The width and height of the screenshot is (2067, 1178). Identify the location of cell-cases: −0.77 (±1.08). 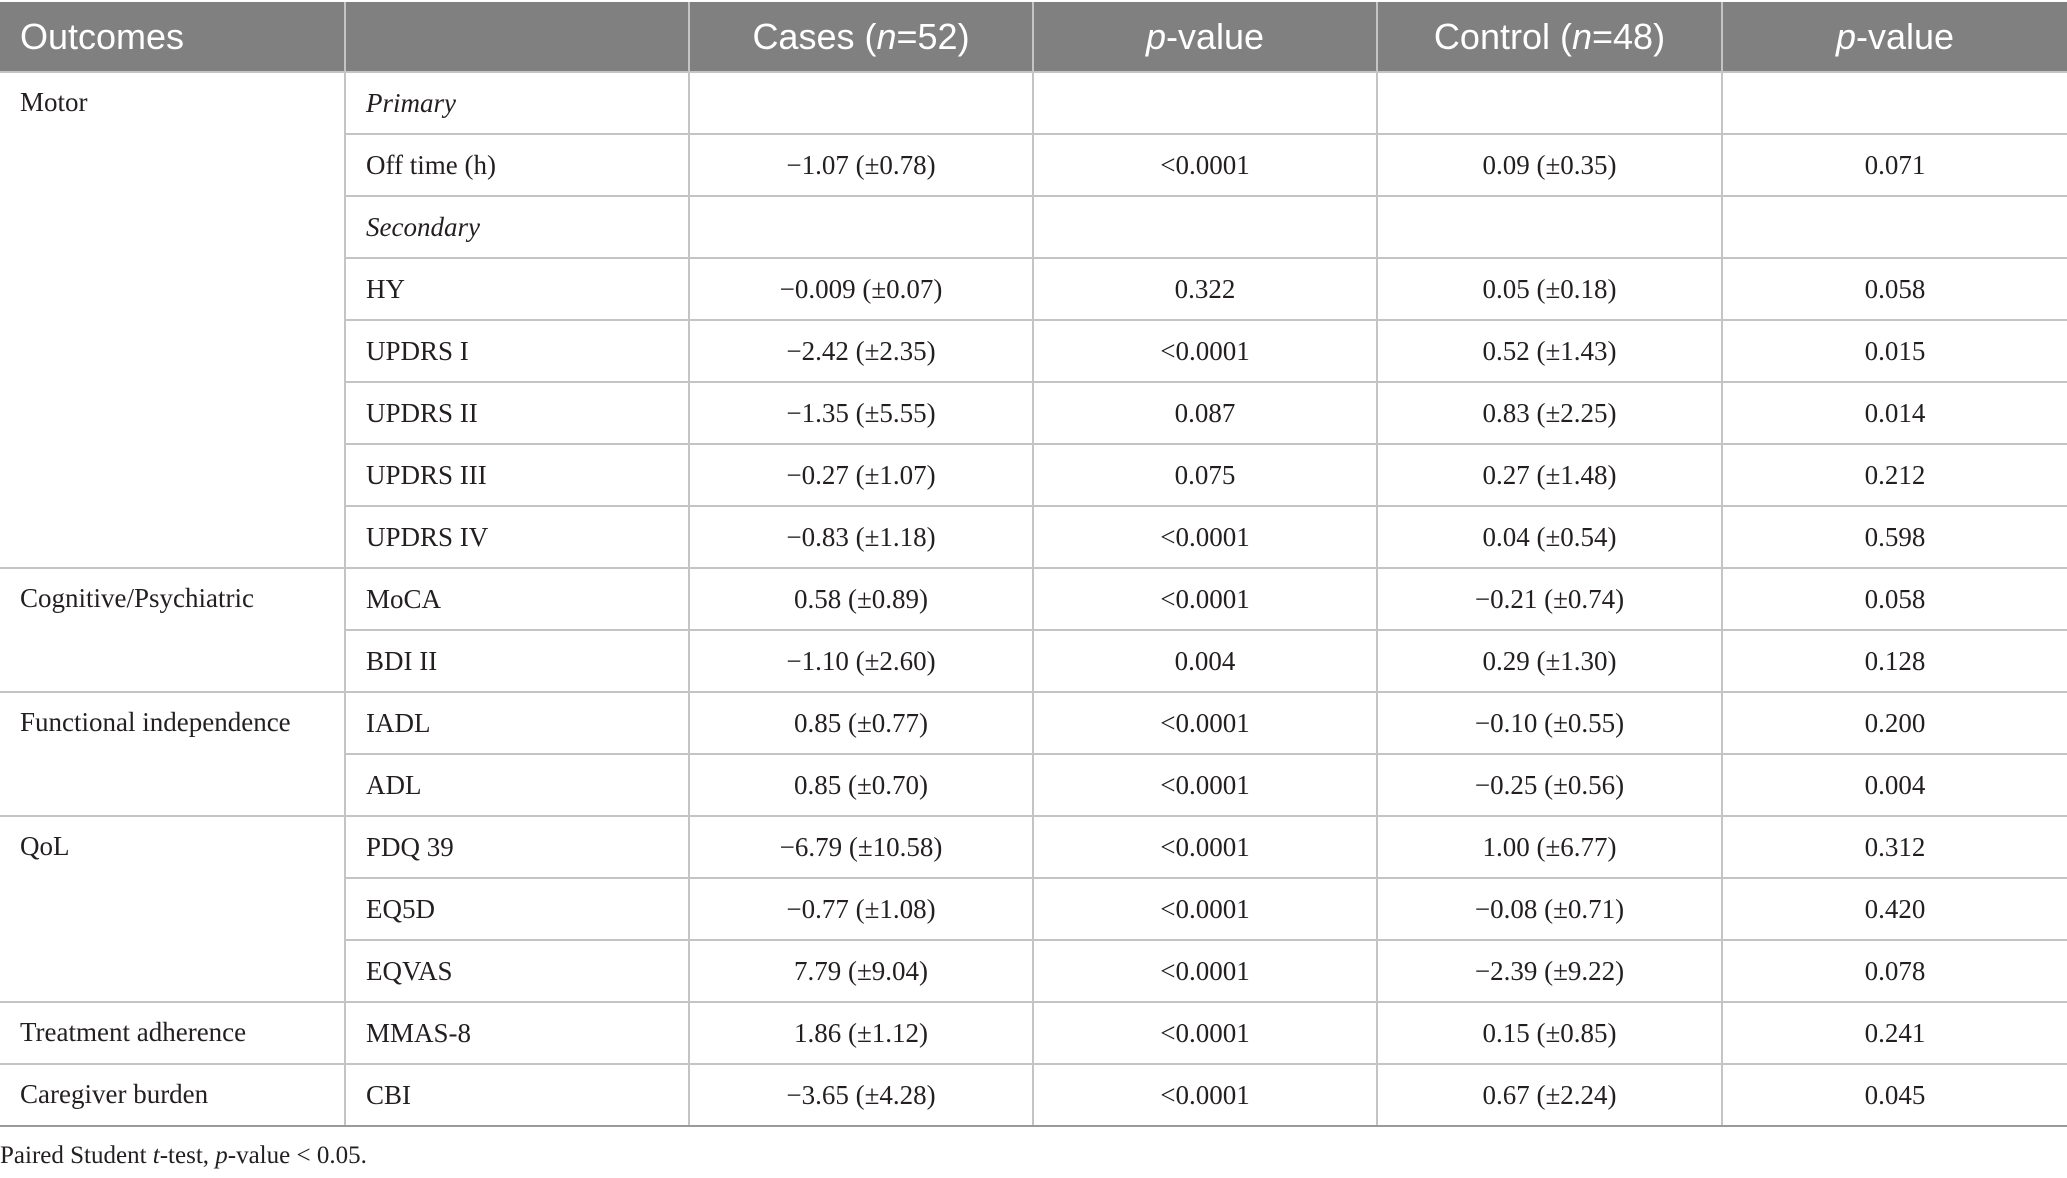
(861, 909).